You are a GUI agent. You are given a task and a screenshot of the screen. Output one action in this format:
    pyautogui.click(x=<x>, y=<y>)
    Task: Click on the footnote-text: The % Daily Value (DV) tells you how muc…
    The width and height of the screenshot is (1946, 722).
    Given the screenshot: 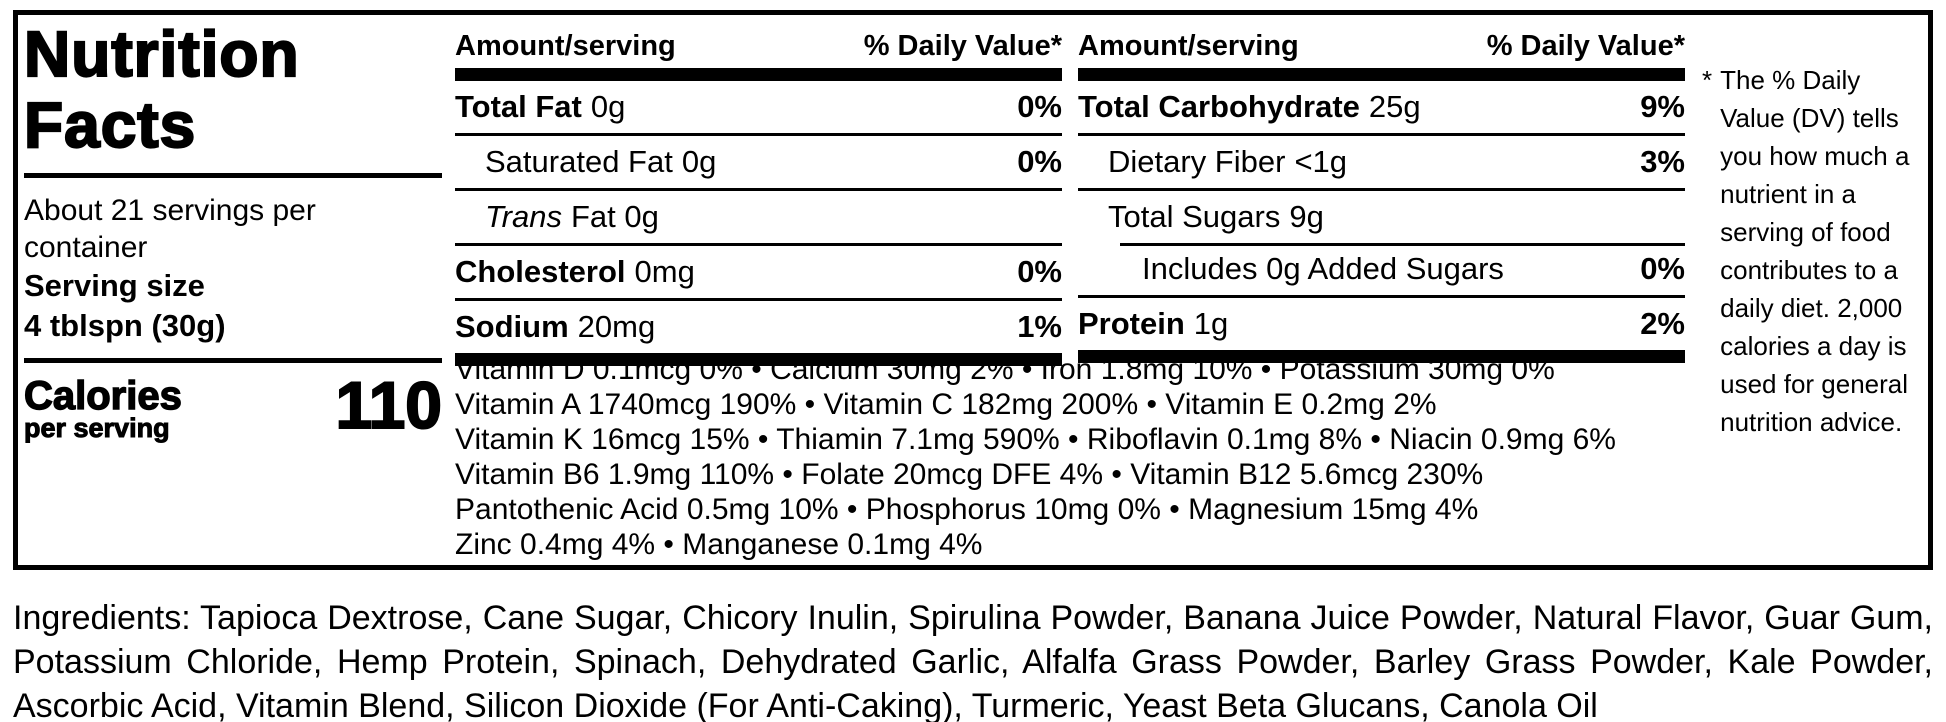 What is the action you would take?
    pyautogui.click(x=1815, y=251)
    